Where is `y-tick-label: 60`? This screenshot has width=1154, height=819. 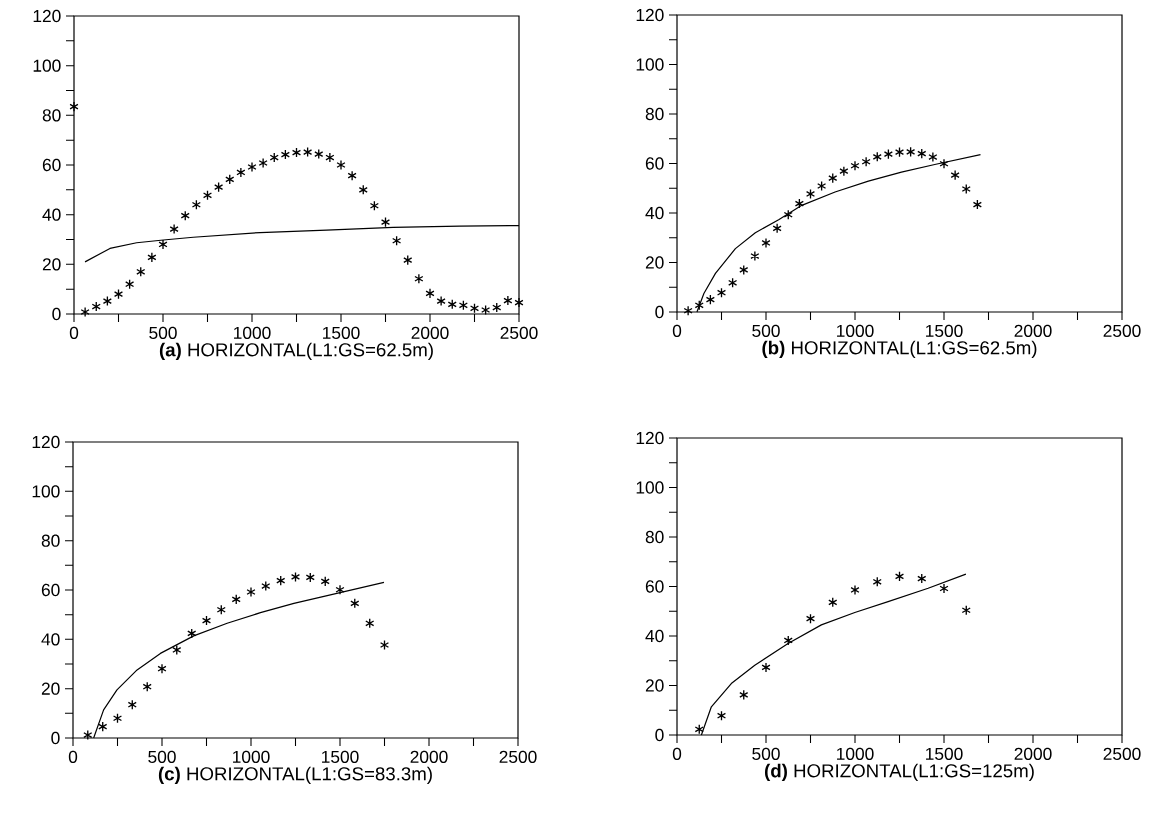 y-tick-label: 60 is located at coordinates (654, 586).